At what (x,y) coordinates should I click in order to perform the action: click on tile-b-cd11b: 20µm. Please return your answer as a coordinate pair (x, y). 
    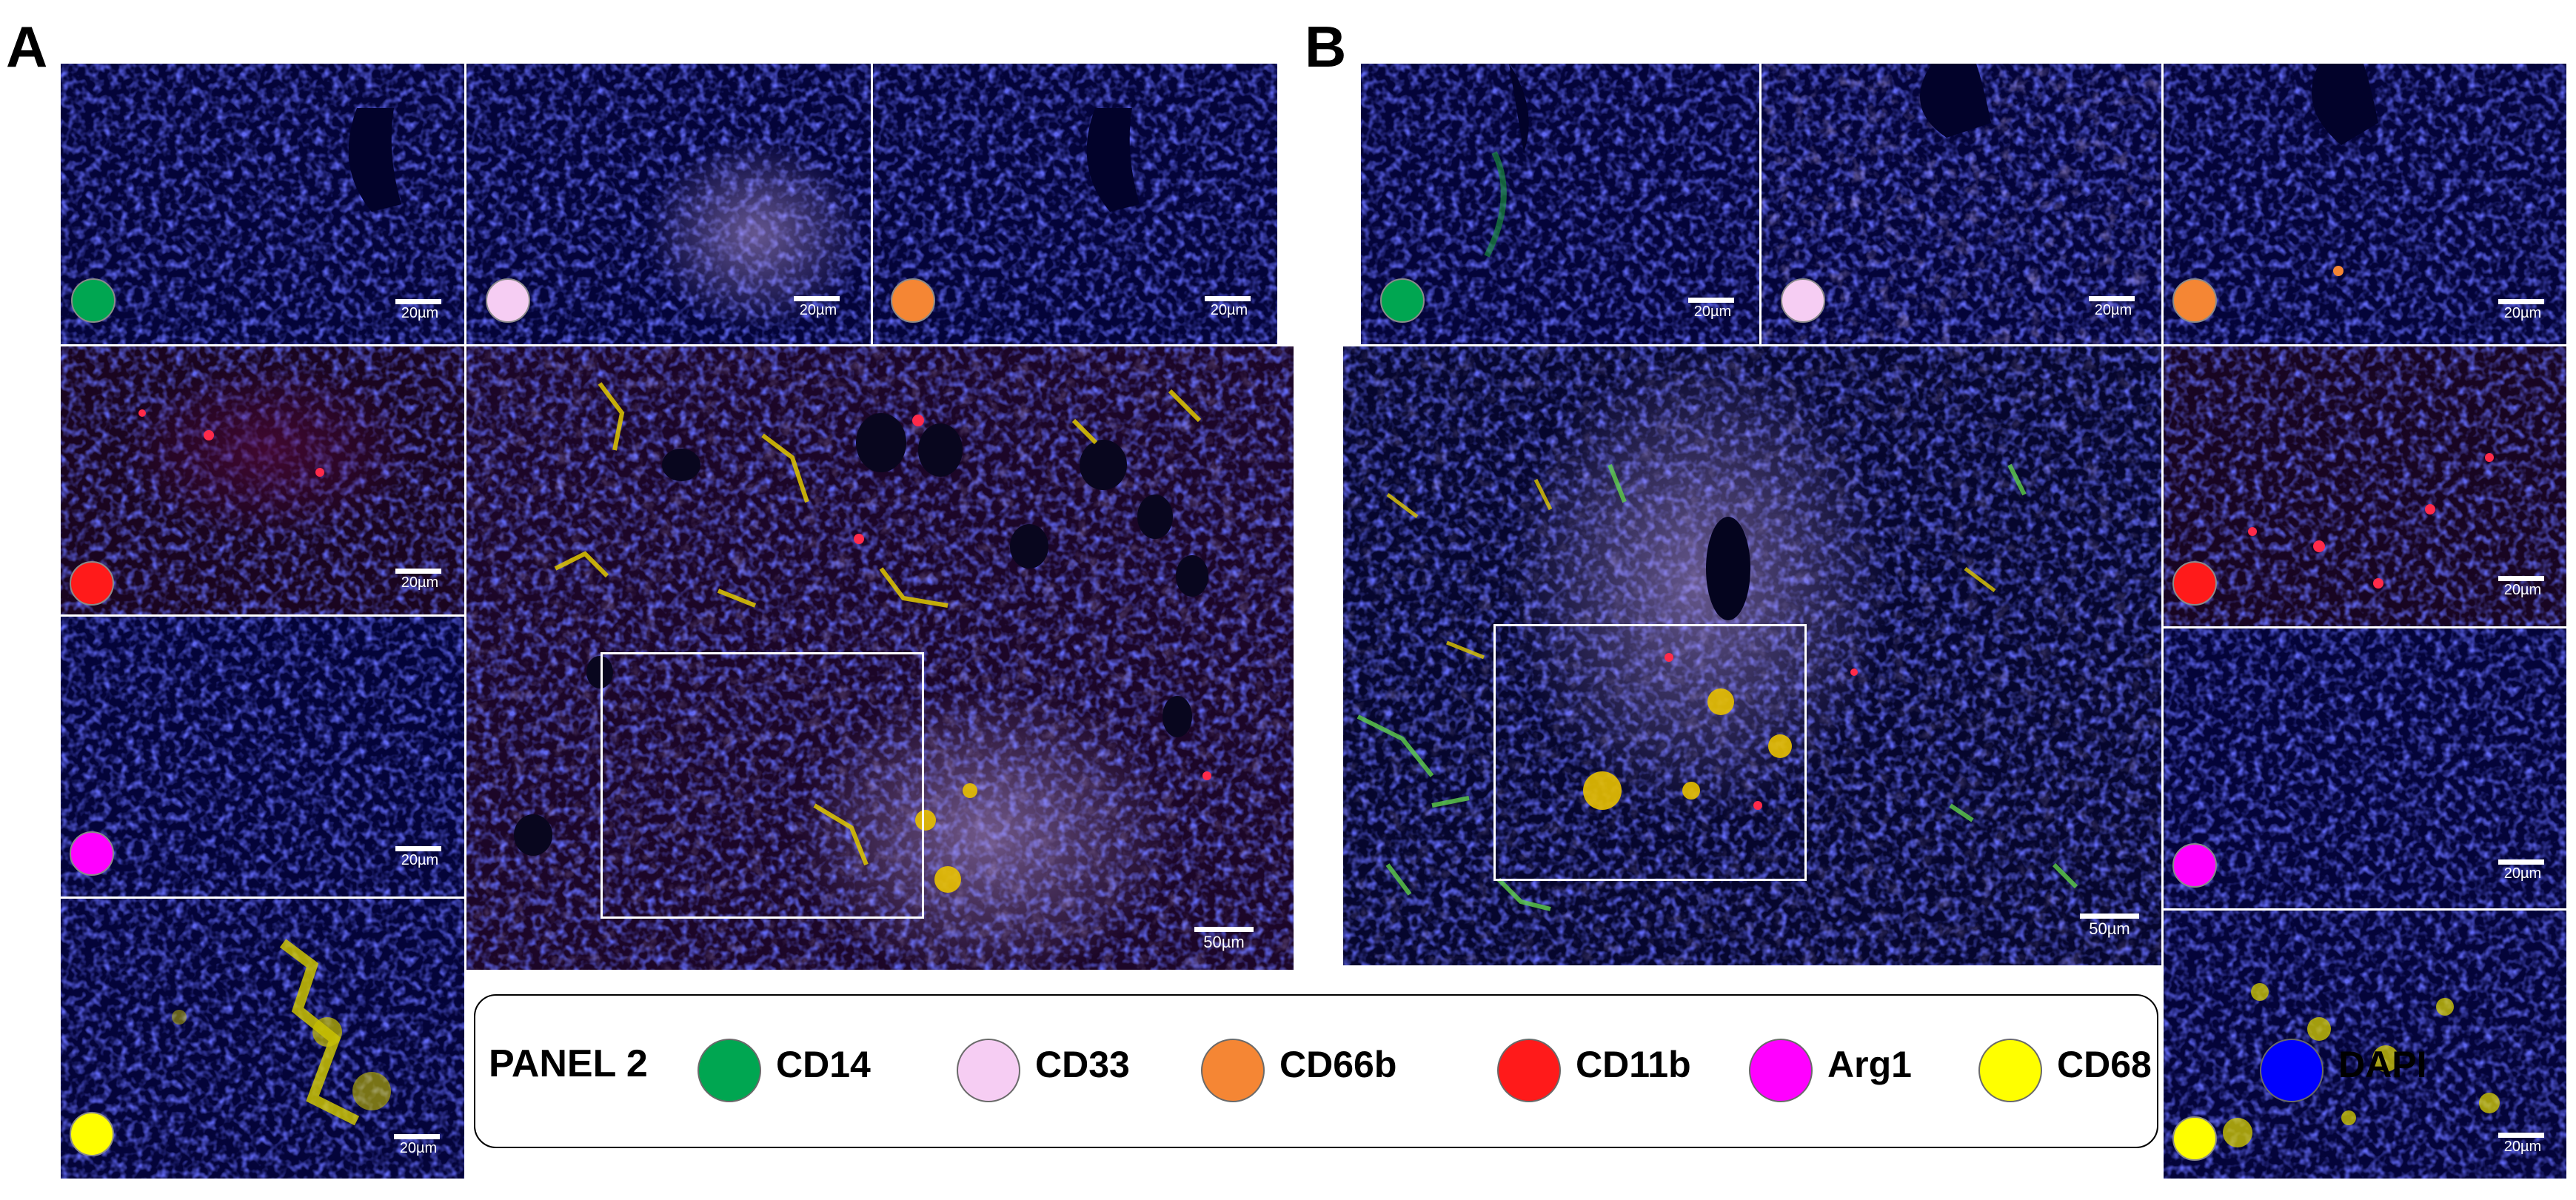
    Looking at the image, I should click on (2365, 486).